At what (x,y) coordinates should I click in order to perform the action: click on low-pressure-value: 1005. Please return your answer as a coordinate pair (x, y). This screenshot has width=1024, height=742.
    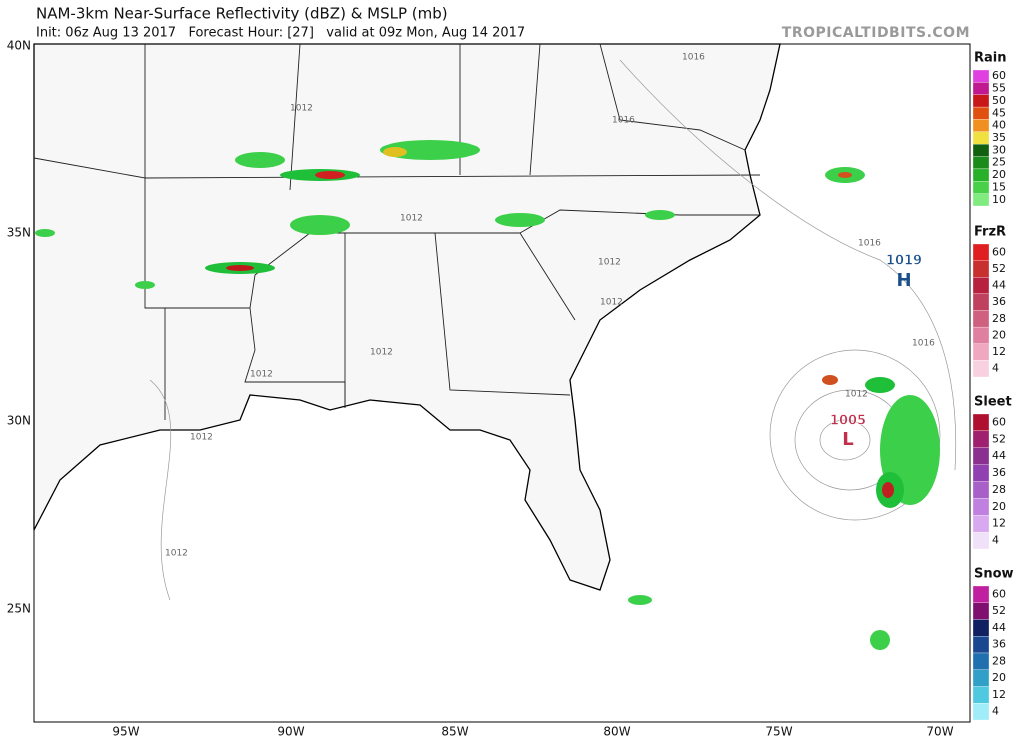
    Looking at the image, I should click on (848, 421).